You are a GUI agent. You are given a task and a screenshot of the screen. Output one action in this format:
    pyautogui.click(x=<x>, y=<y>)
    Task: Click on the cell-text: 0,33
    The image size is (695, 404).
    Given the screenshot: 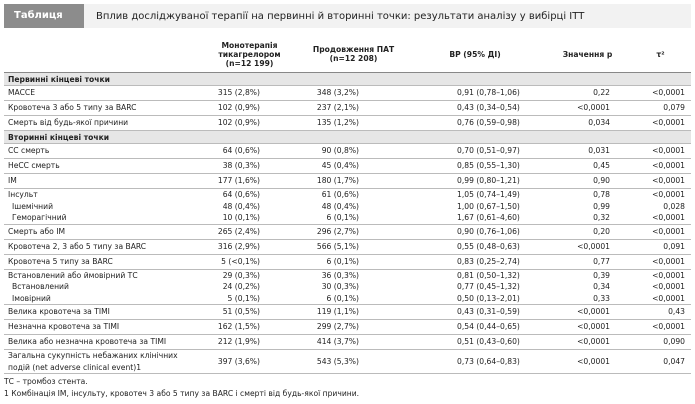 What is the action you would take?
    pyautogui.click(x=601, y=298)
    